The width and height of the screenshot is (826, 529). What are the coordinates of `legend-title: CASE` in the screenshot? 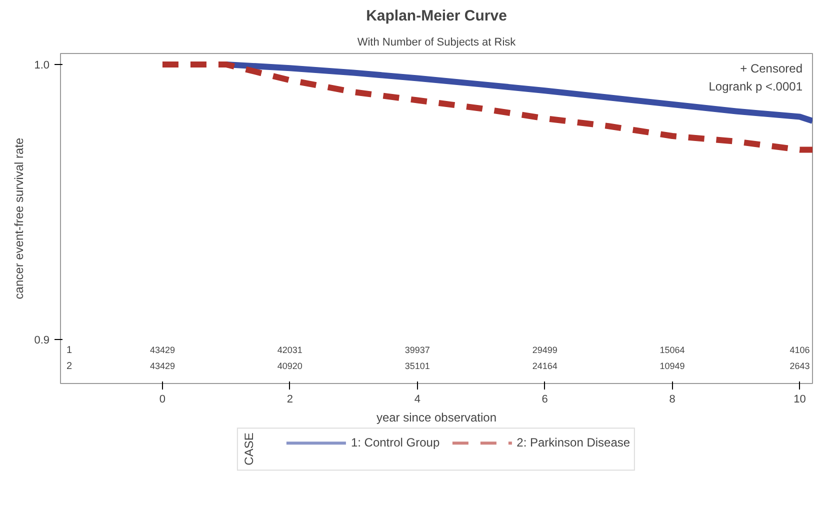 It's located at (249, 449).